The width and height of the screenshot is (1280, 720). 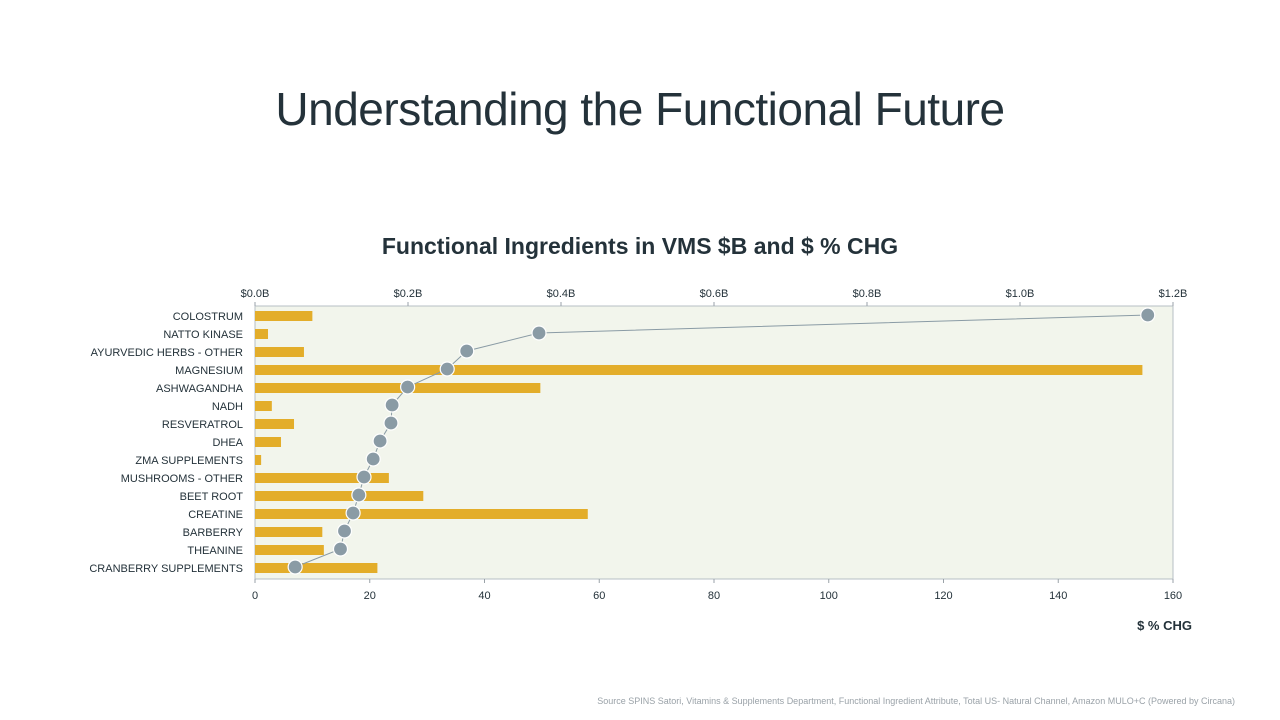 What do you see at coordinates (1173, 294) in the screenshot?
I see `top-axis-tick-label: $1.2B` at bounding box center [1173, 294].